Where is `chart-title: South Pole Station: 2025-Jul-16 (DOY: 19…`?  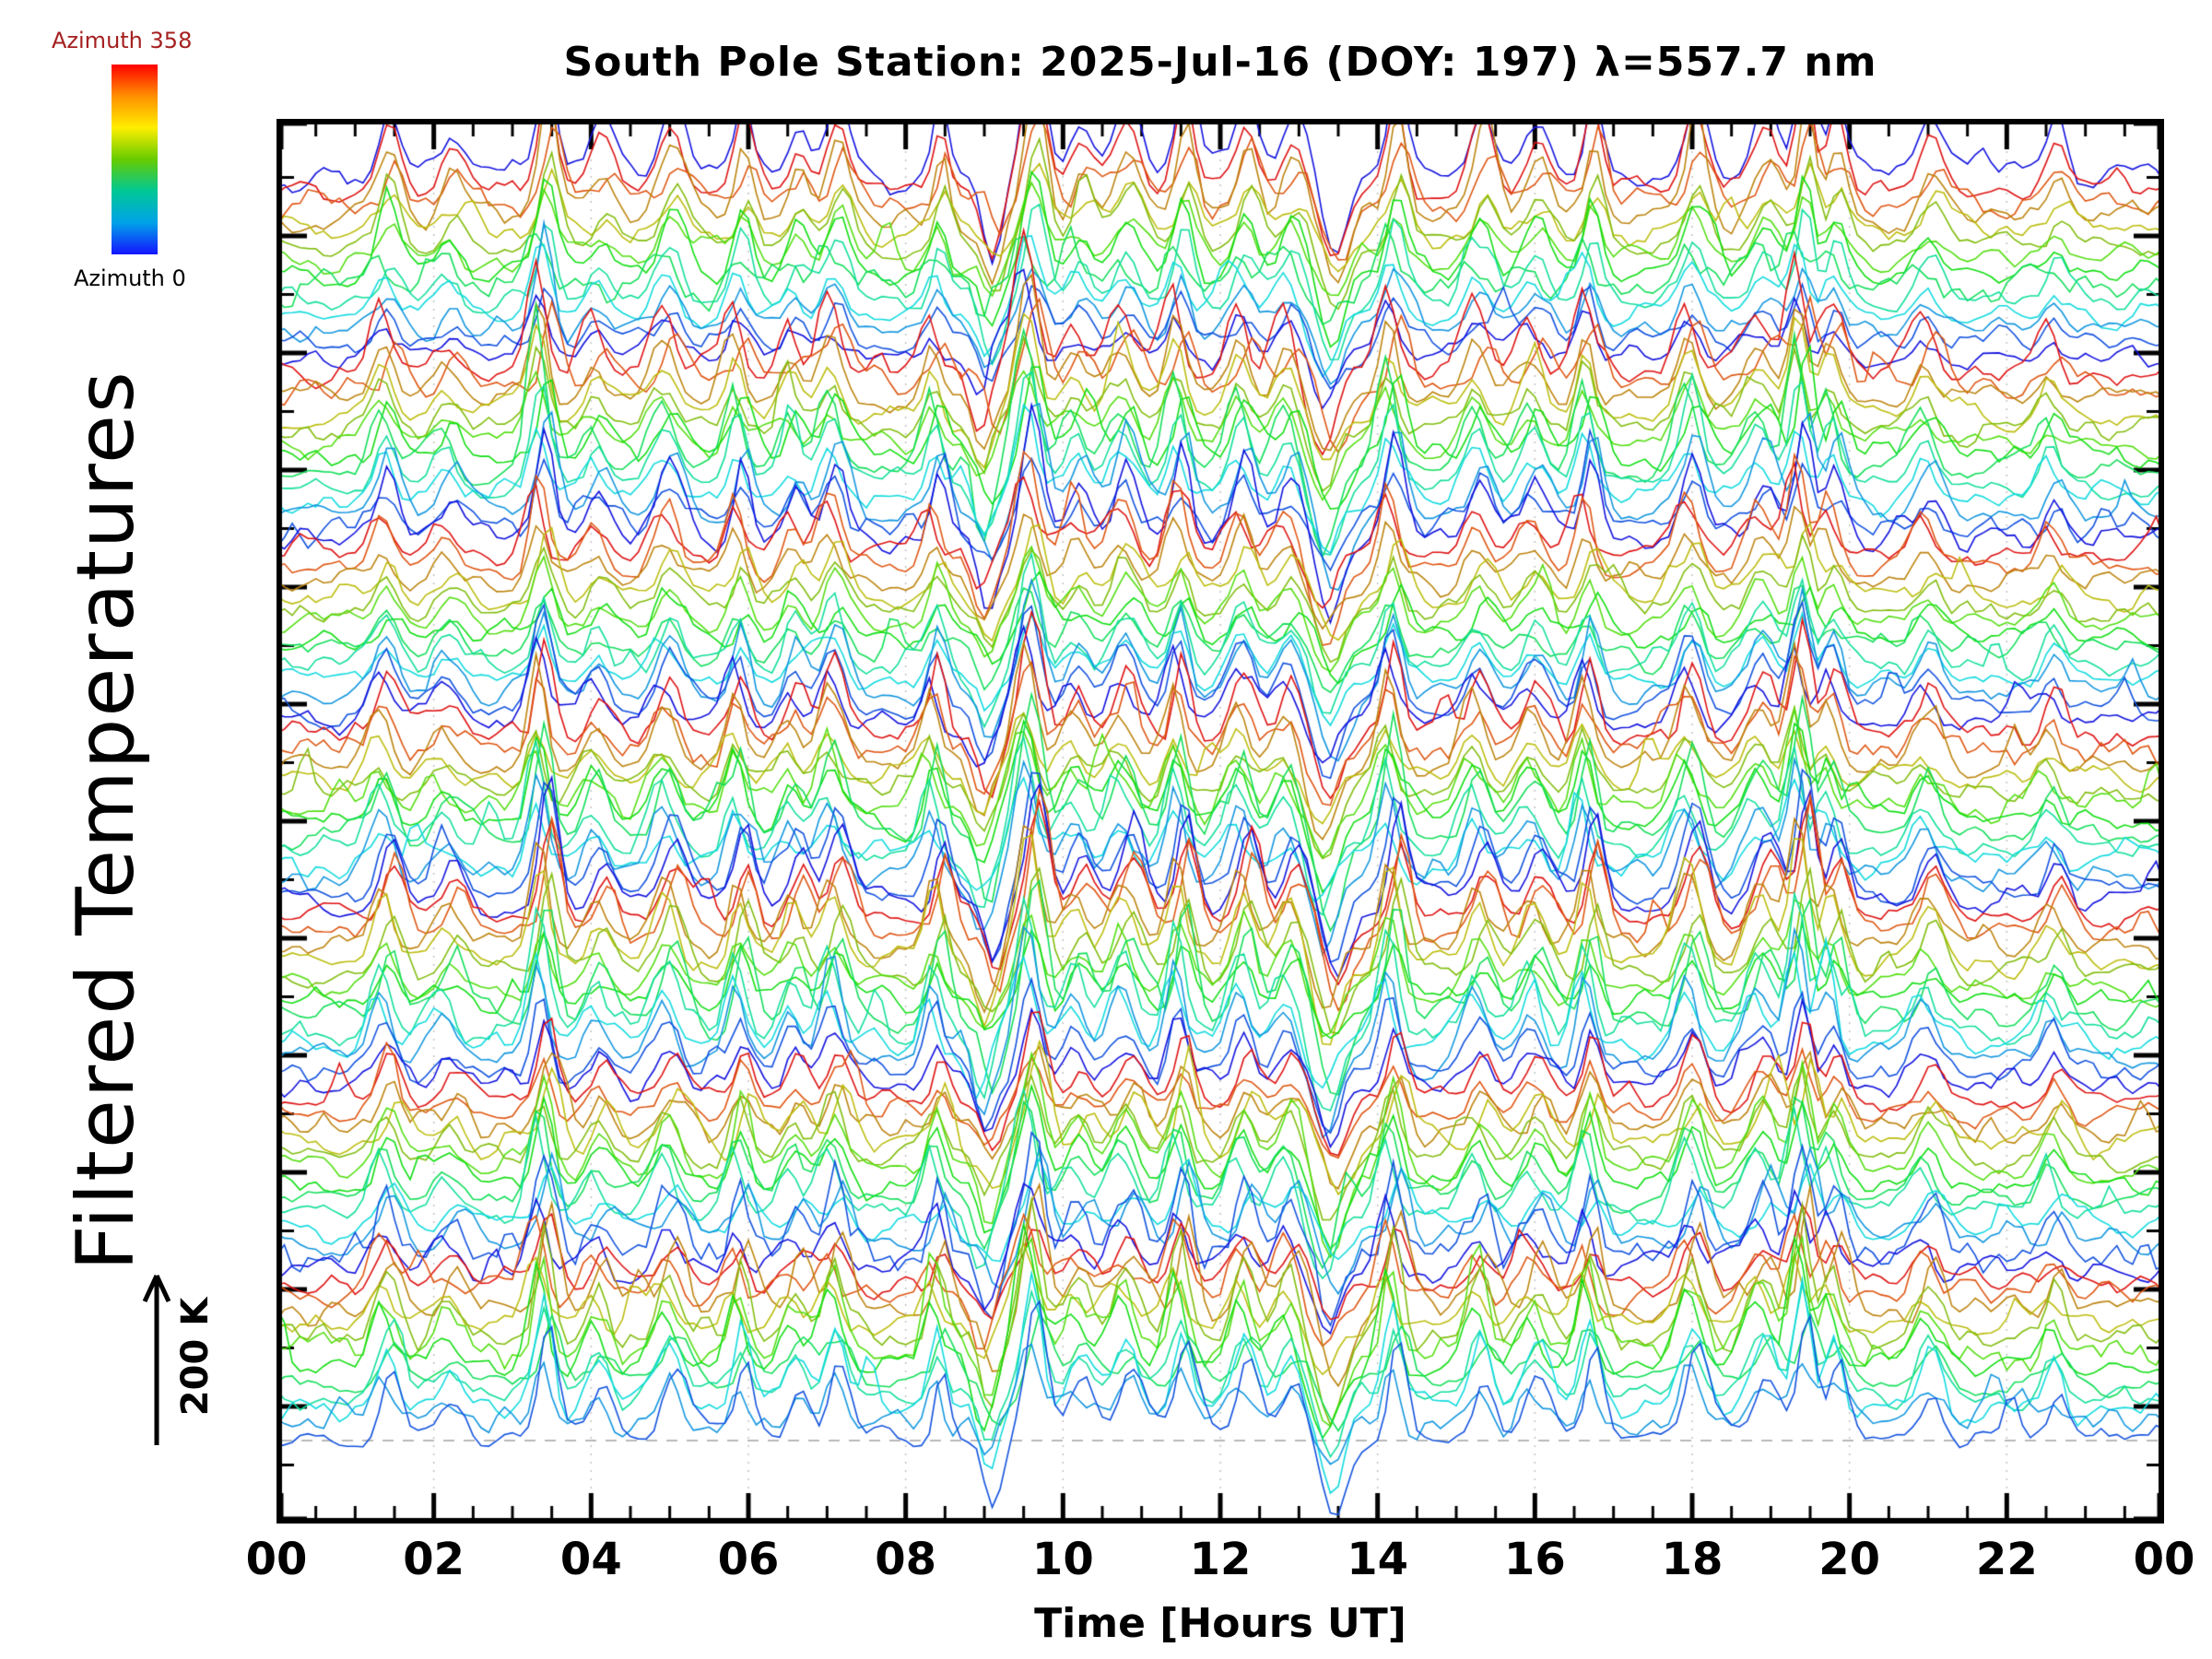 chart-title: South Pole Station: 2025-Jul-16 (DOY: 19… is located at coordinates (1220, 62).